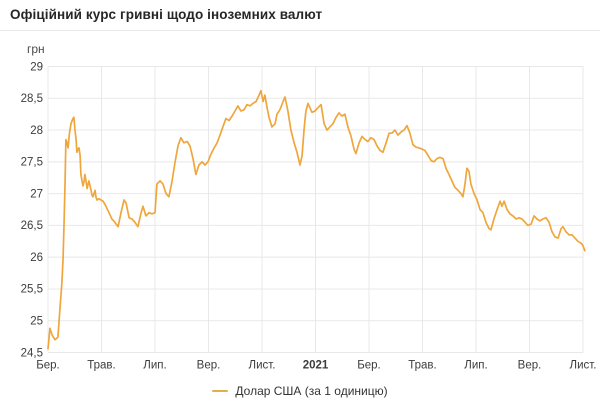 Image resolution: width=600 pixels, height=407 pixels. What do you see at coordinates (32, 226) in the screenshot?
I see `y-tick-label: 26,5` at bounding box center [32, 226].